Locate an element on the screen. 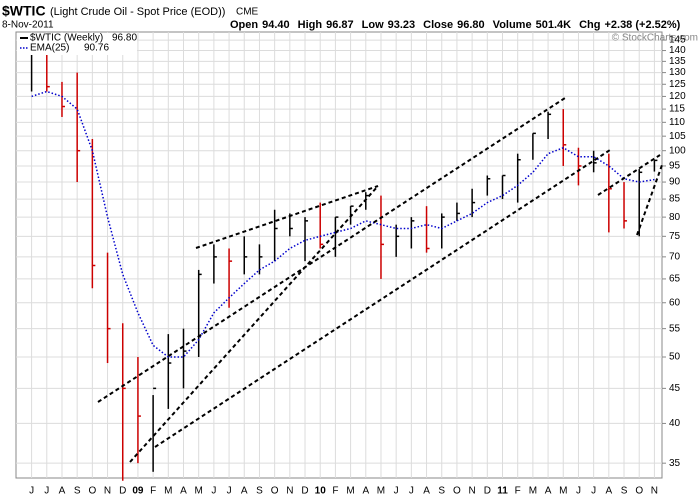  y-tick-label: 130 is located at coordinates (677, 72).